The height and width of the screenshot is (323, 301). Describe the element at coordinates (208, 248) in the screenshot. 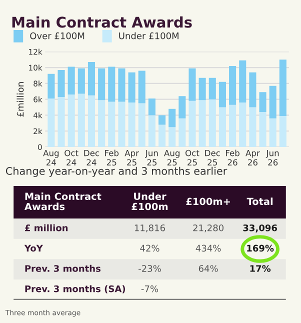

I see `text: 434%` at that location.